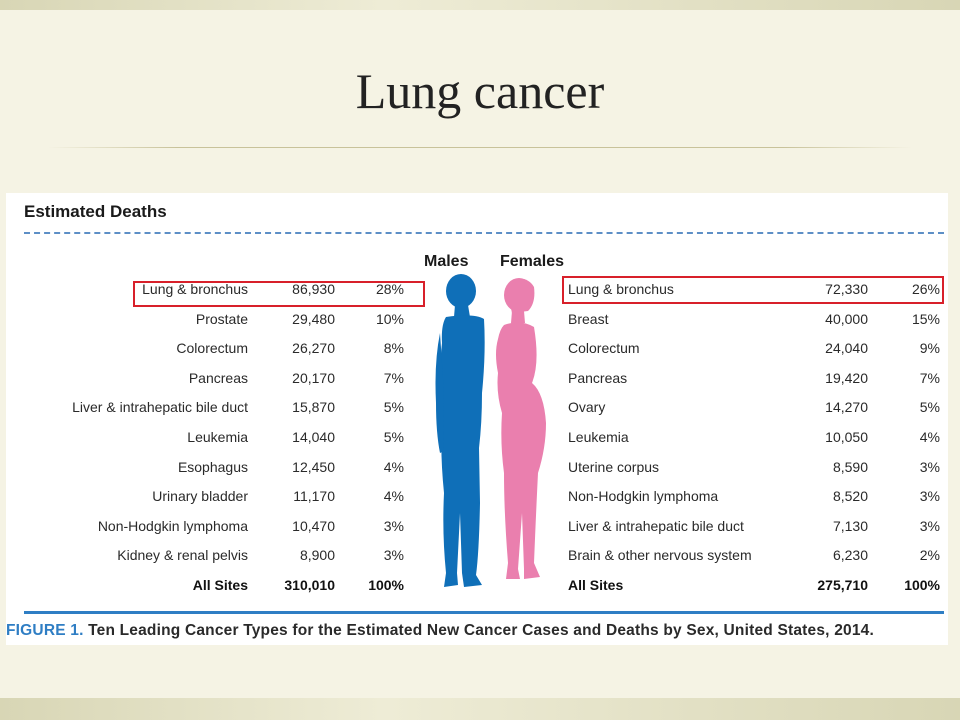  What do you see at coordinates (313, 289) in the screenshot?
I see `deaths-cell: 86,930` at bounding box center [313, 289].